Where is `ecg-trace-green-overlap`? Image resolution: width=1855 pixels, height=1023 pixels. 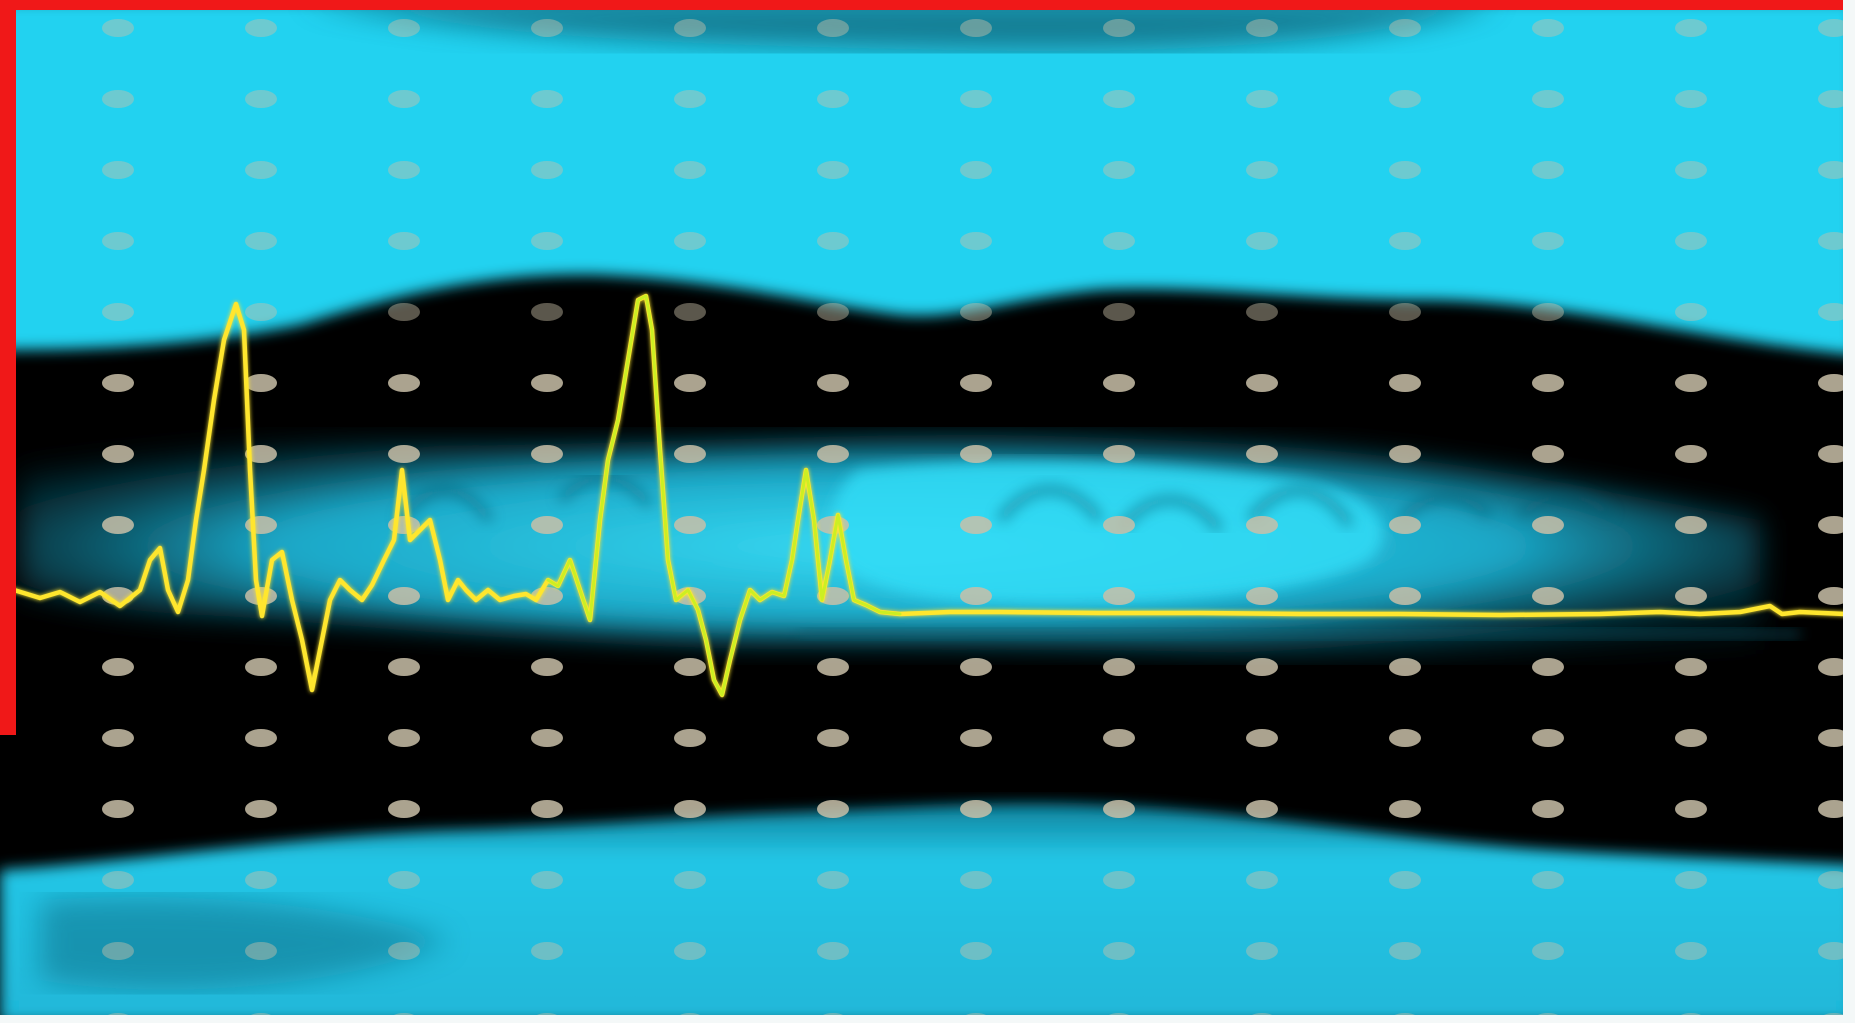 ecg-trace-green-overlap is located at coordinates (724, 495).